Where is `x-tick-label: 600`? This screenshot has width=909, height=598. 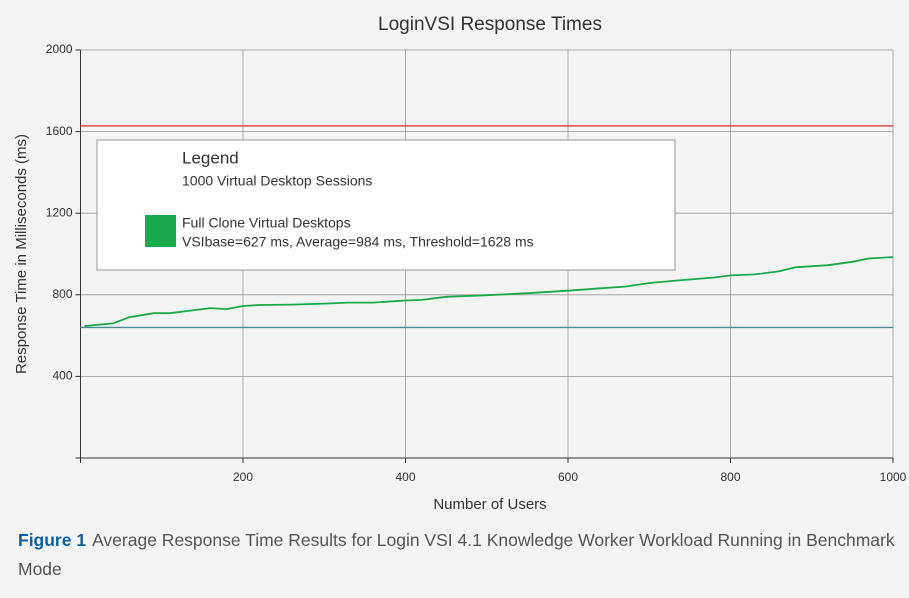
x-tick-label: 600 is located at coordinates (568, 477).